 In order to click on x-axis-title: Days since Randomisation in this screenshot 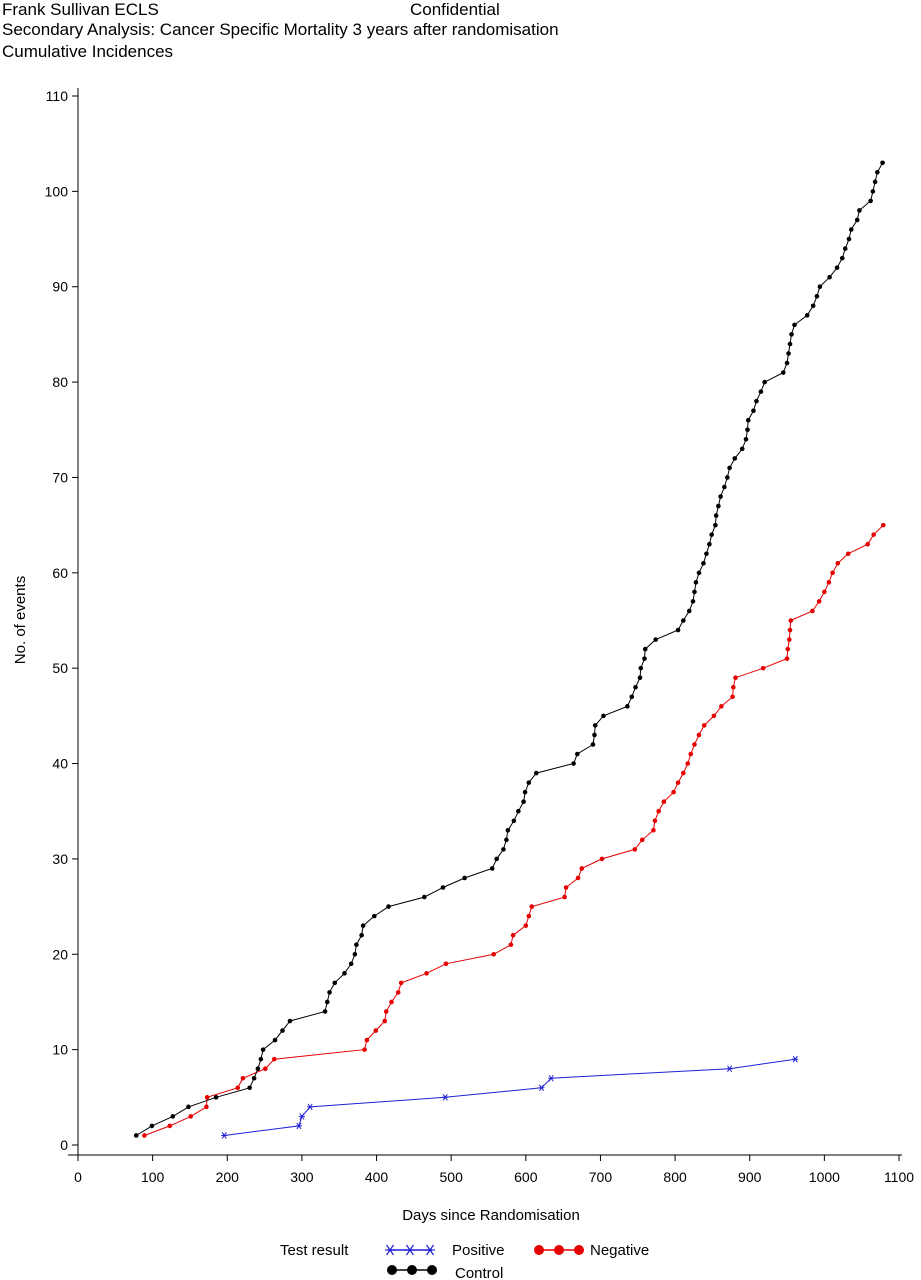, I will do `click(491, 1215)`.